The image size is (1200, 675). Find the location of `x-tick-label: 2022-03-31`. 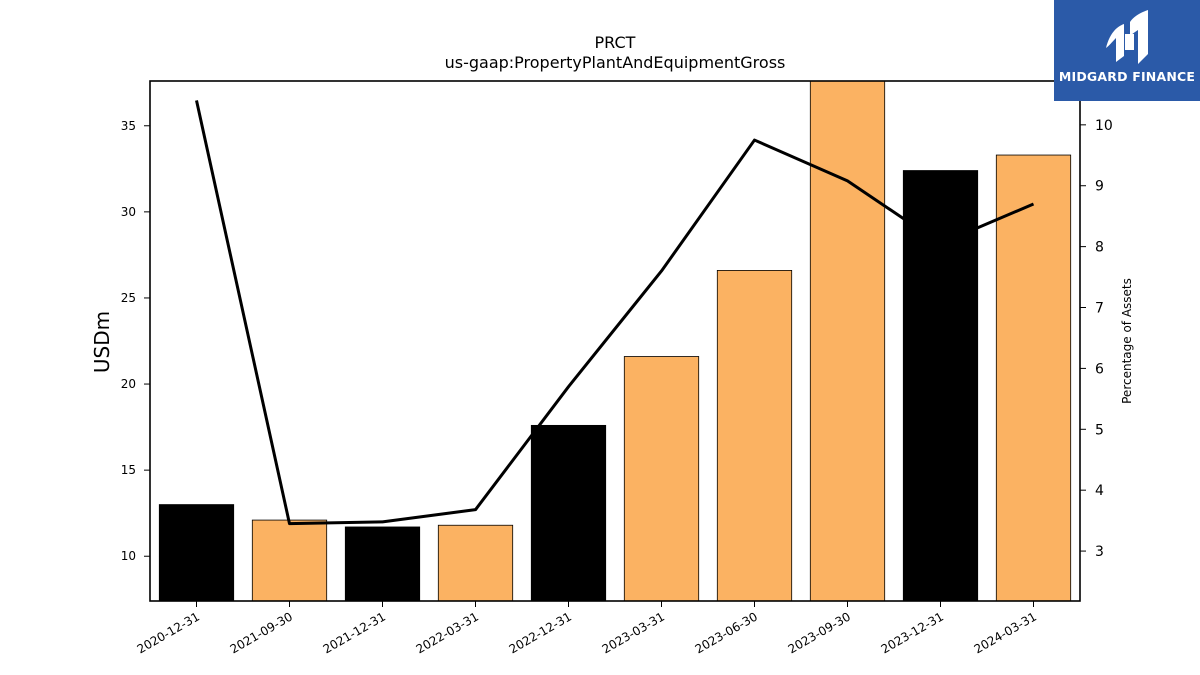

x-tick-label: 2022-03-31 is located at coordinates (447, 632).